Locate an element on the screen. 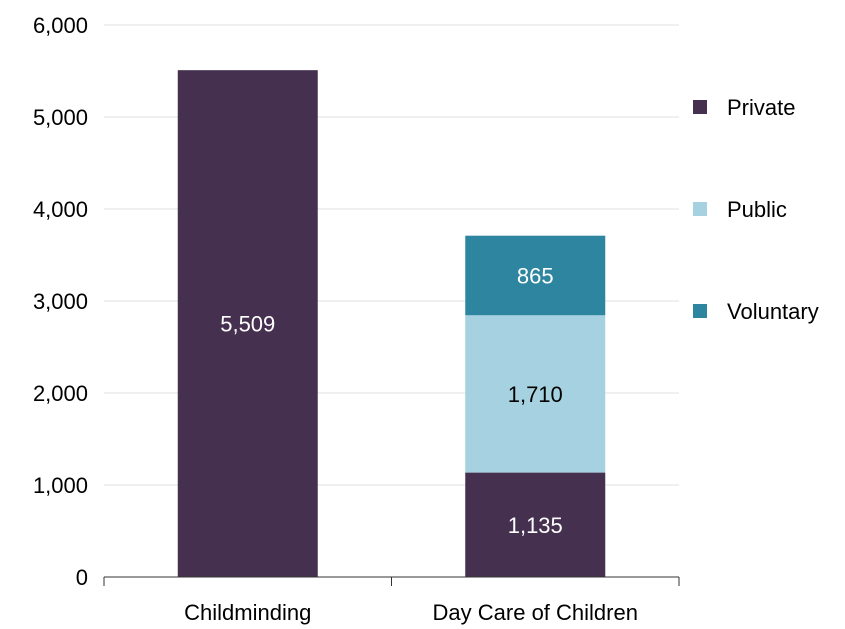 This screenshot has height=629, width=845. data-label: 1,135 is located at coordinates (535, 525).